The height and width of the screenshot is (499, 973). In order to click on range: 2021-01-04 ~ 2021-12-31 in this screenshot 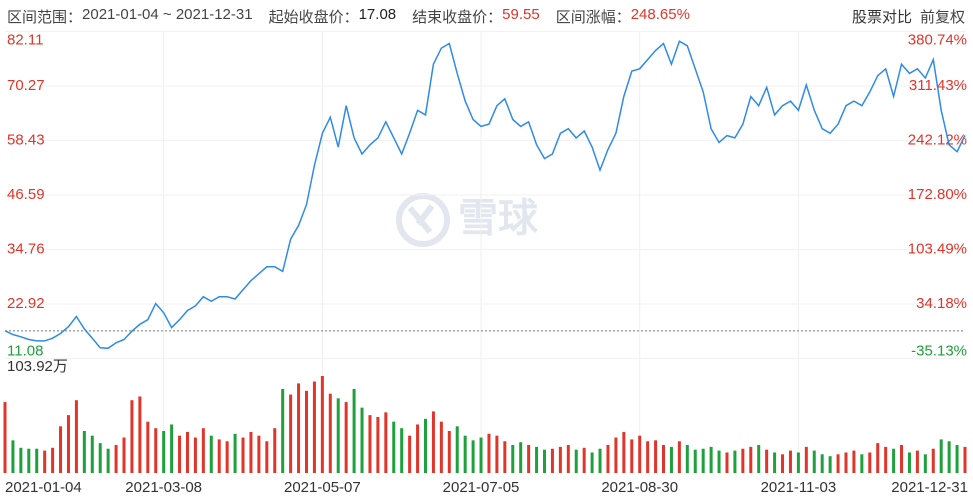, I will do `click(167, 14)`.